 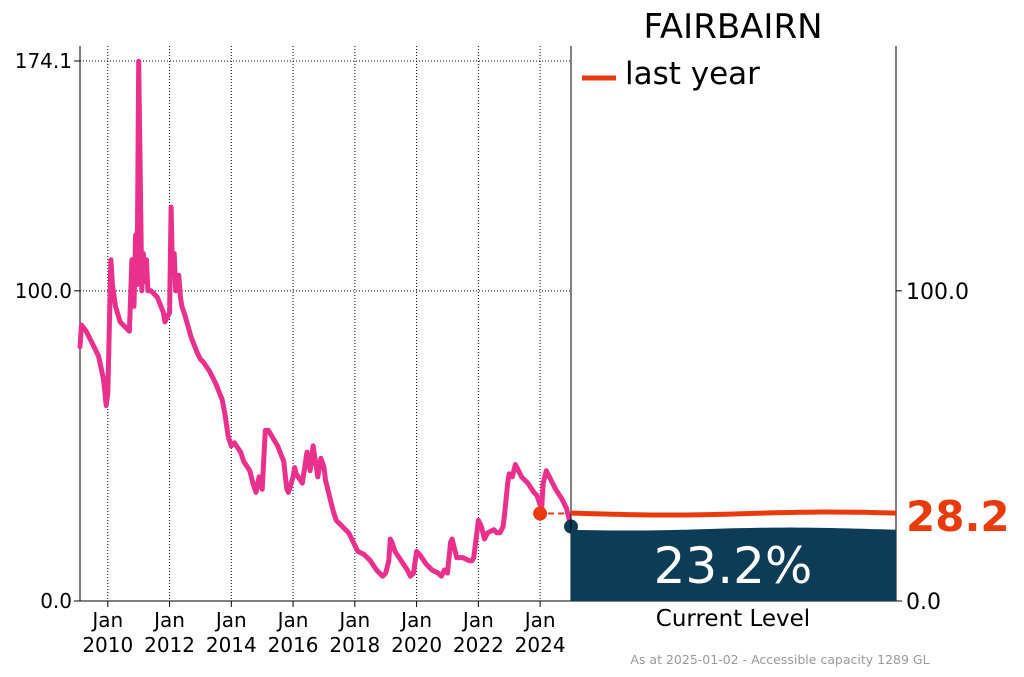 What do you see at coordinates (540, 645) in the screenshot?
I see `x-tick-label-7-year: 2024` at bounding box center [540, 645].